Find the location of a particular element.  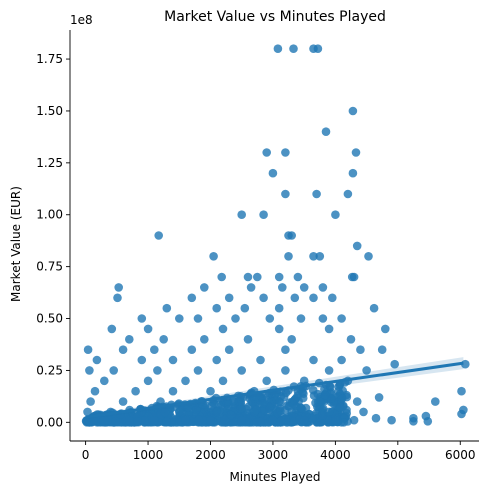

x-tick-label: 3000 is located at coordinates (273, 455).